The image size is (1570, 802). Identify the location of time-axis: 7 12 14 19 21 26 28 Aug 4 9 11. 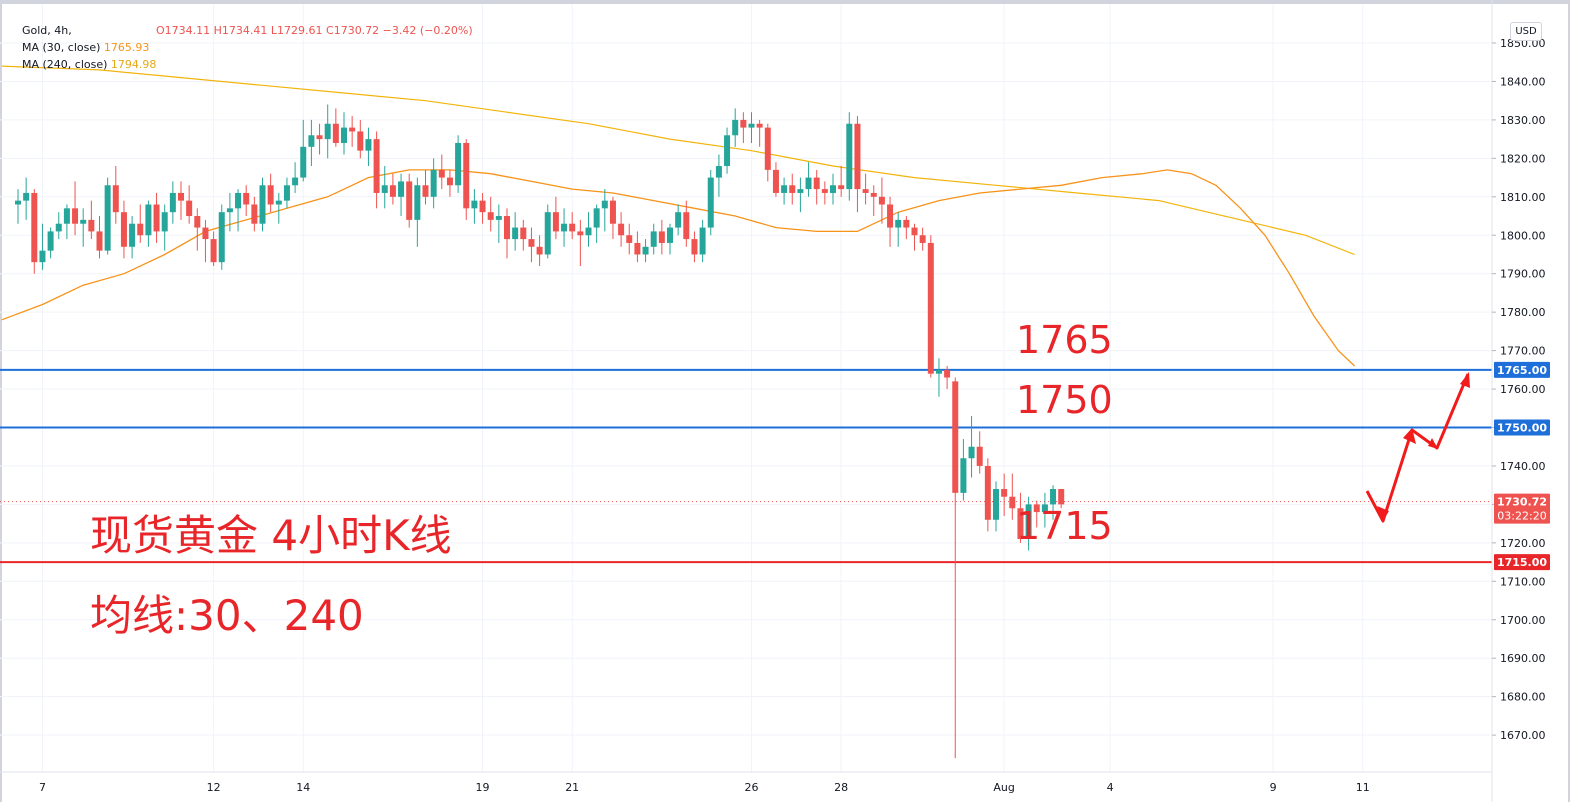
(746, 782).